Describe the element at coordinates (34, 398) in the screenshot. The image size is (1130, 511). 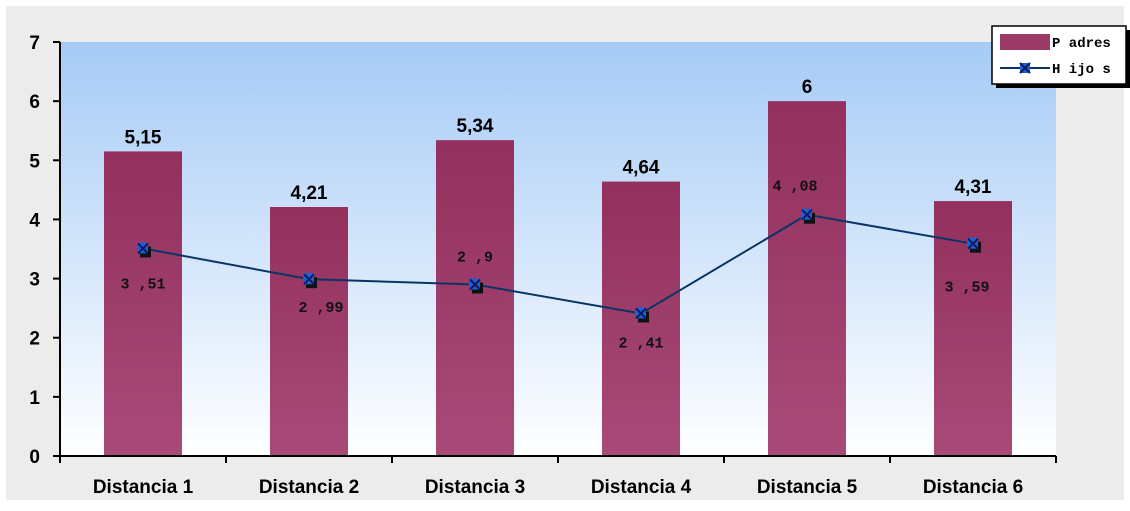
I see `y-tick-label-1: 1` at that location.